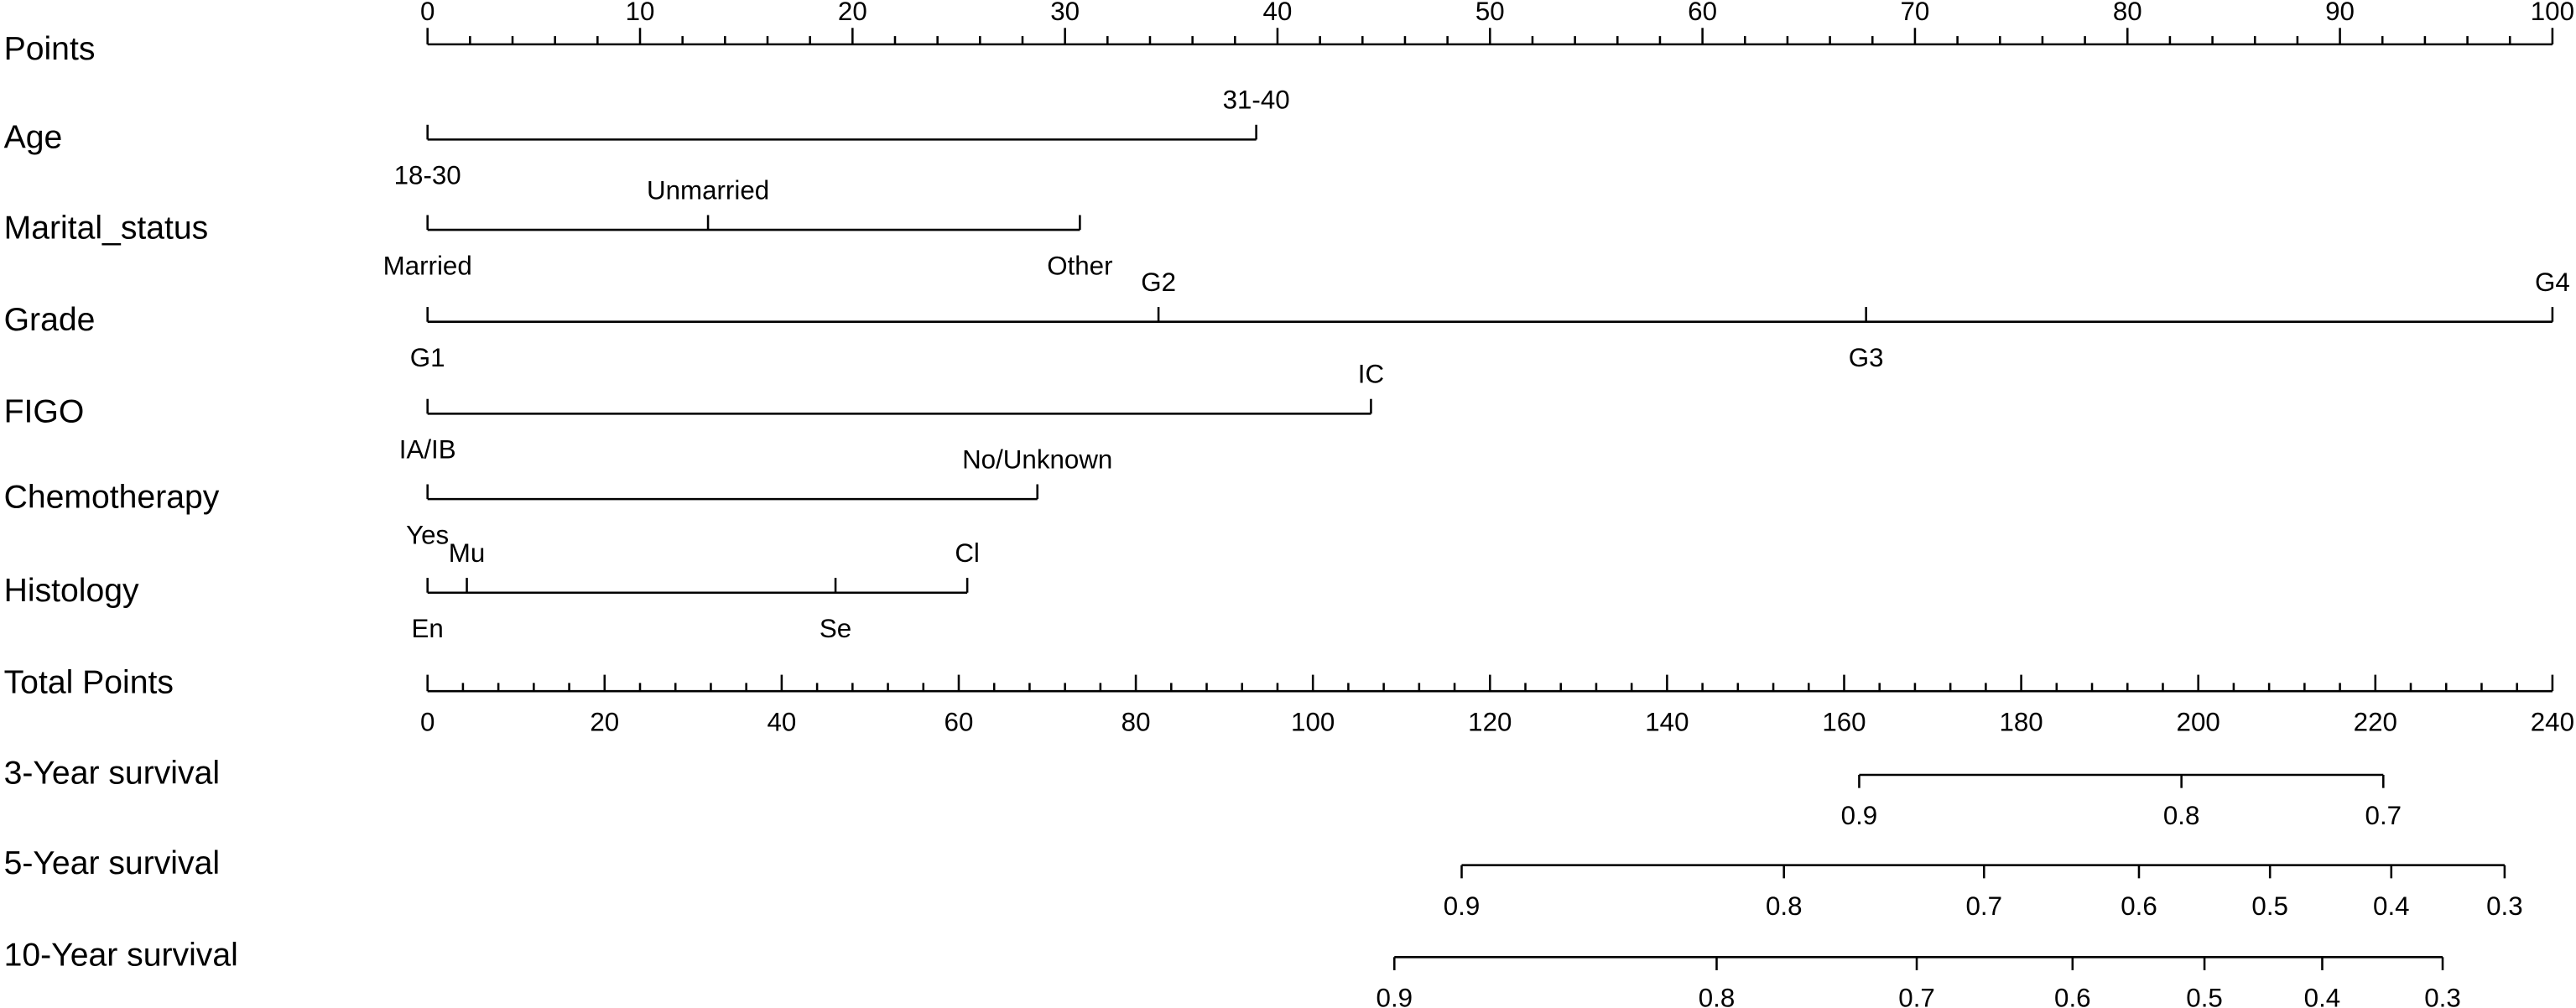  I want to click on tick-label: 70, so click(1915, 13).